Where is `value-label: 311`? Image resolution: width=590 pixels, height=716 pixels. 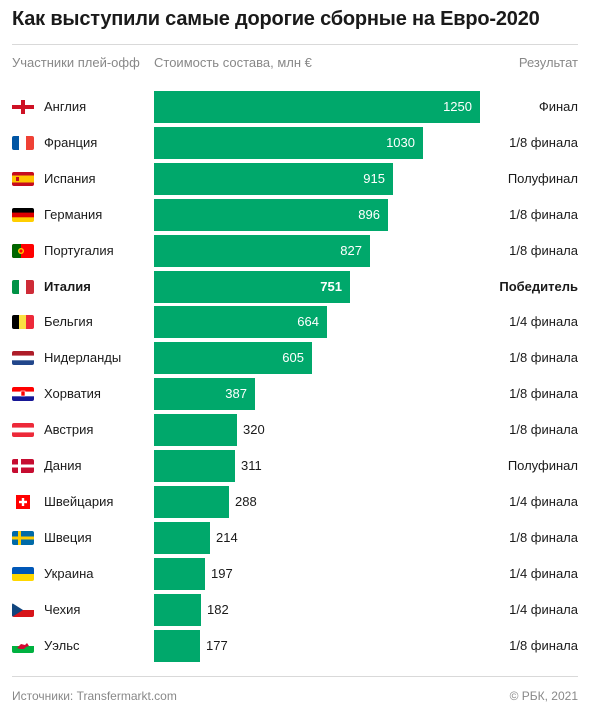
value-label: 311 is located at coordinates (251, 465).